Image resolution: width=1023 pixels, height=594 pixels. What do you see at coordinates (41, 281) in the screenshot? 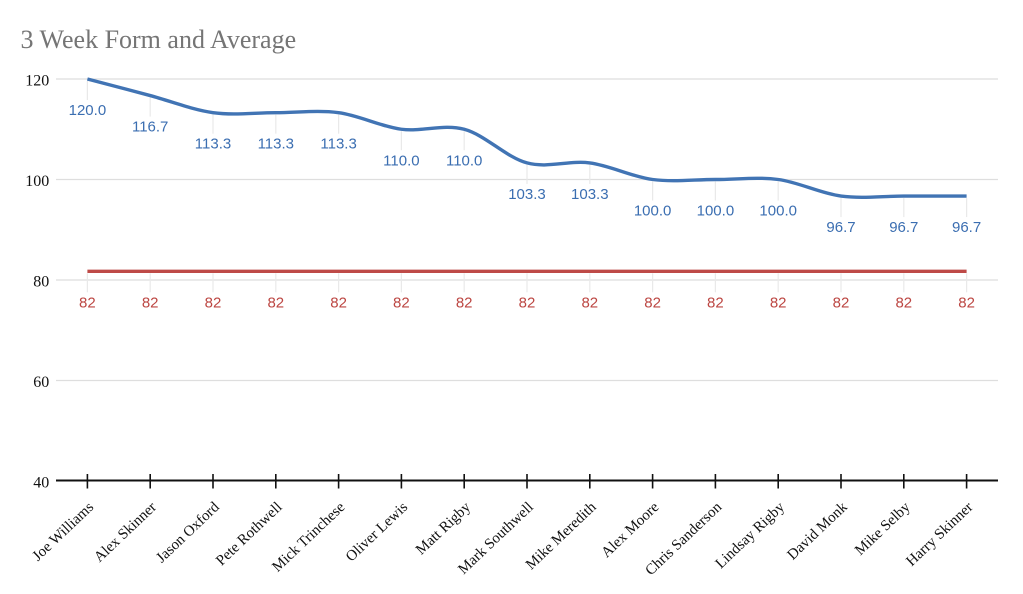
I see `svg-text: 80` at bounding box center [41, 281].